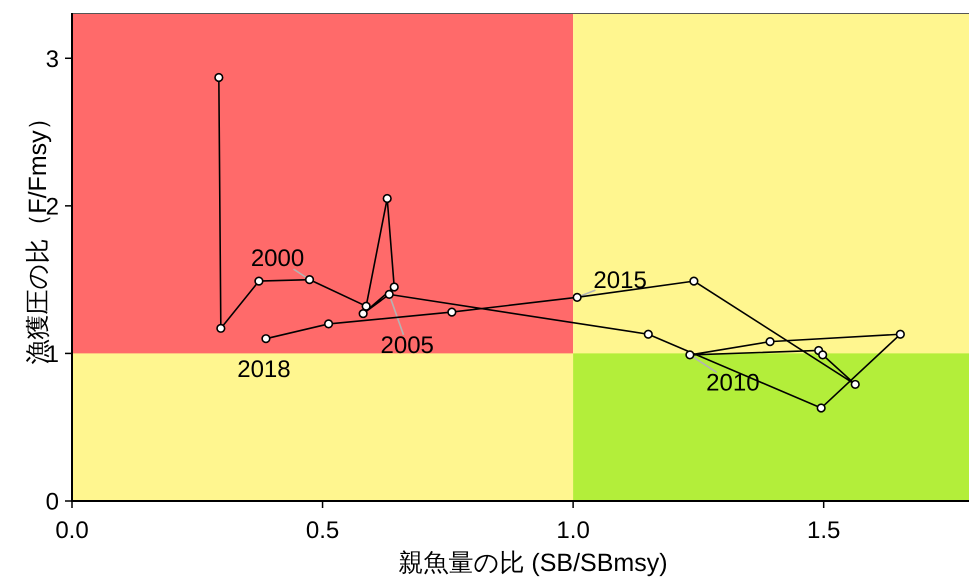 This screenshot has height=579, width=969. What do you see at coordinates (823, 530) in the screenshot?
I see `xtick-label: 1.5` at bounding box center [823, 530].